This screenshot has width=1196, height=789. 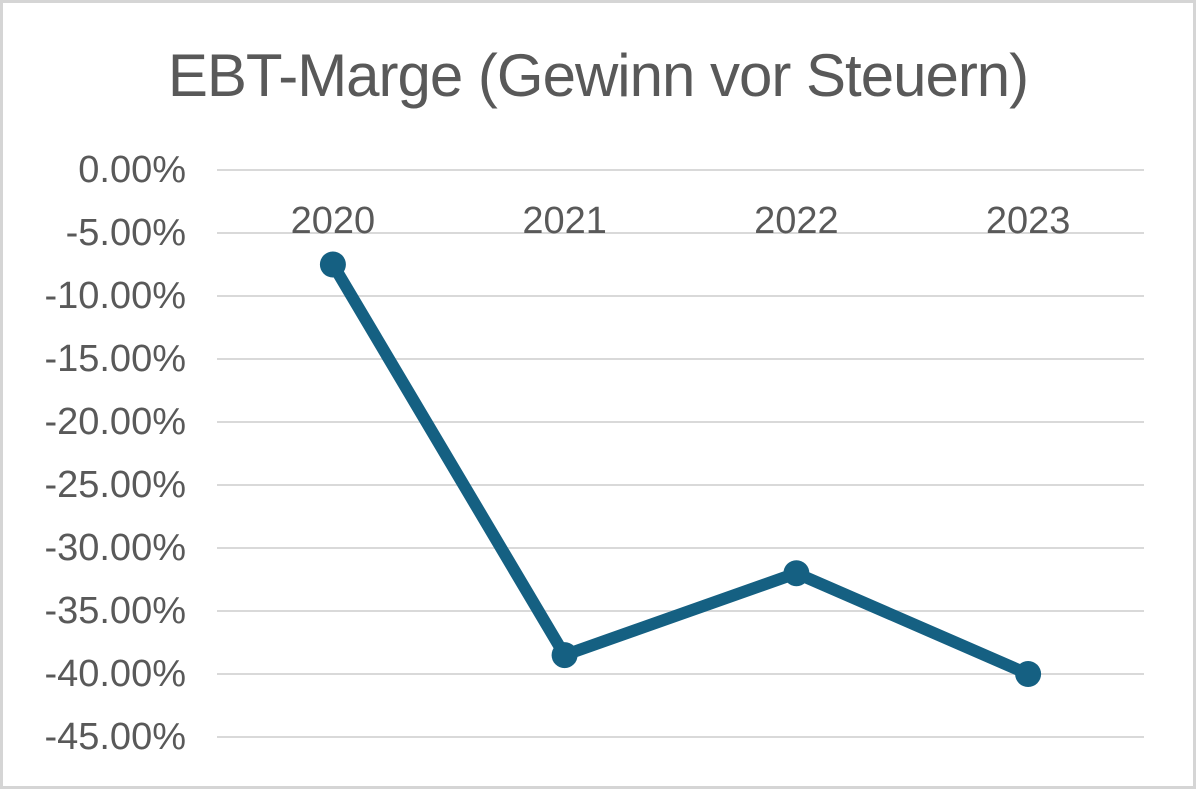 What do you see at coordinates (115, 485) in the screenshot?
I see `y-tick-label: -25.00%` at bounding box center [115, 485].